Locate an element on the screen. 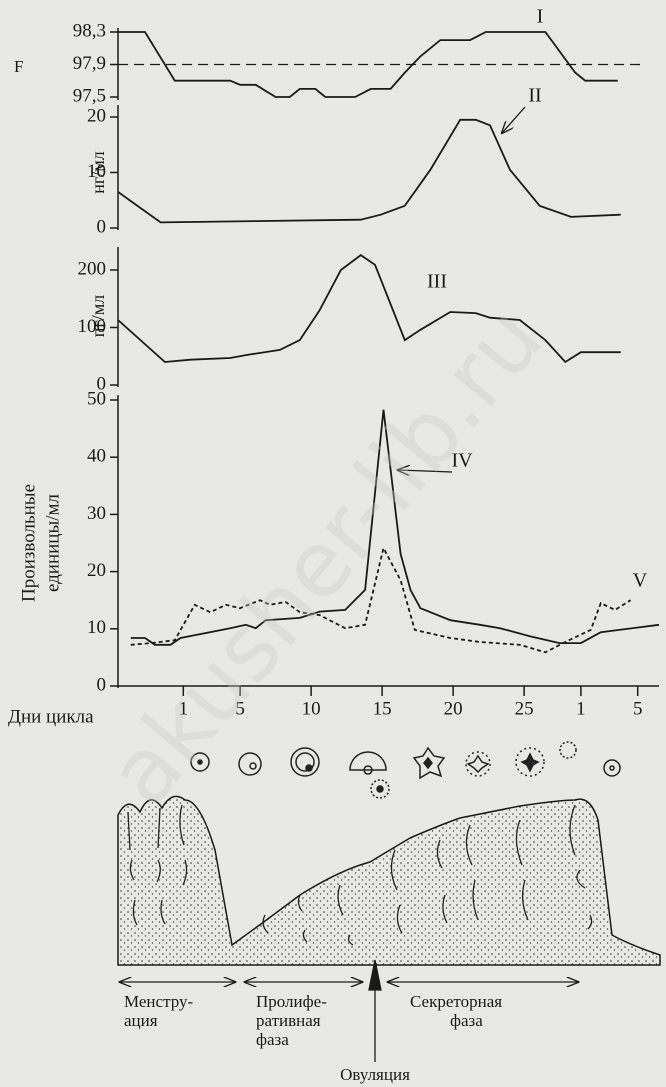 The width and height of the screenshot is (666, 1087). phase-label: Менстру- is located at coordinates (158, 1001).